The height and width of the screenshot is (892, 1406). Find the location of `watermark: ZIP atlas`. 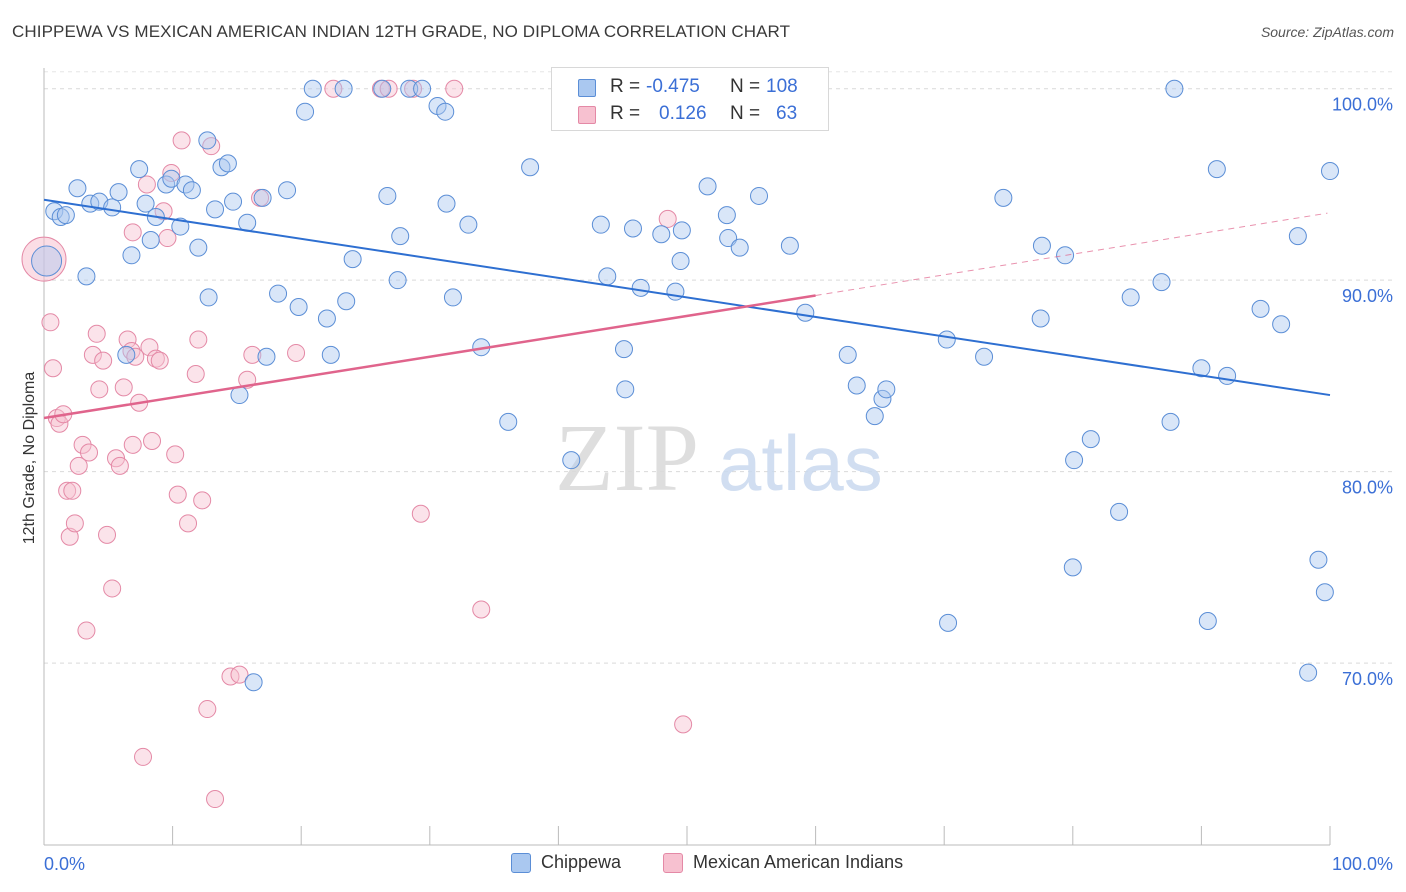

watermark: ZIP atlas is located at coordinates (719, 457).